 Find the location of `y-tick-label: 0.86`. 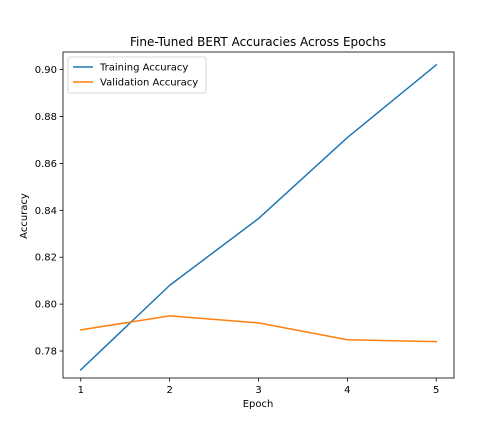

y-tick-label: 0.86 is located at coordinates (46, 164).